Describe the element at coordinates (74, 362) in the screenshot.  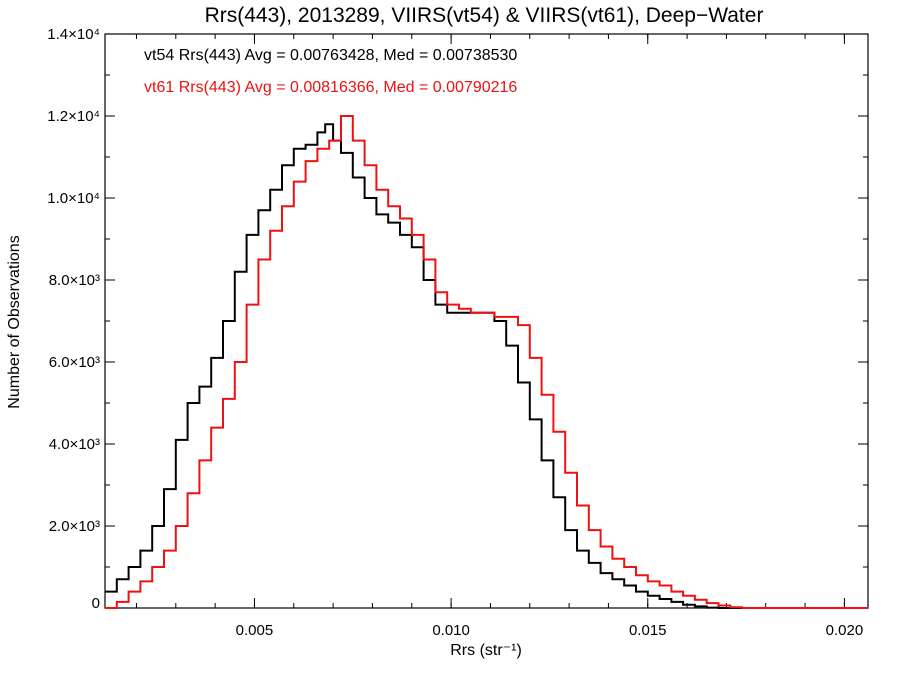
I see `y-tick-label: 6.0×10³` at that location.